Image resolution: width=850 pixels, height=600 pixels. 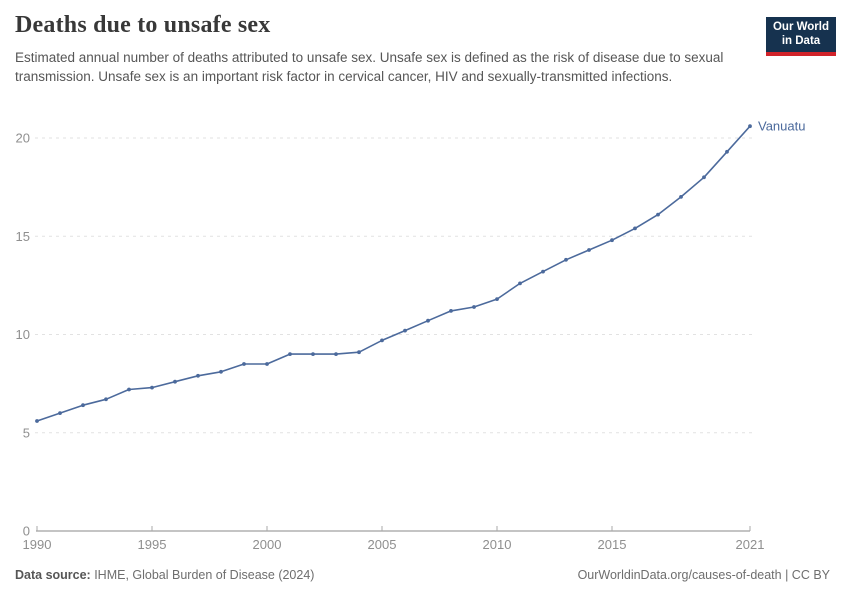 I want to click on owid-logo: Our World in Data, so click(x=801, y=36).